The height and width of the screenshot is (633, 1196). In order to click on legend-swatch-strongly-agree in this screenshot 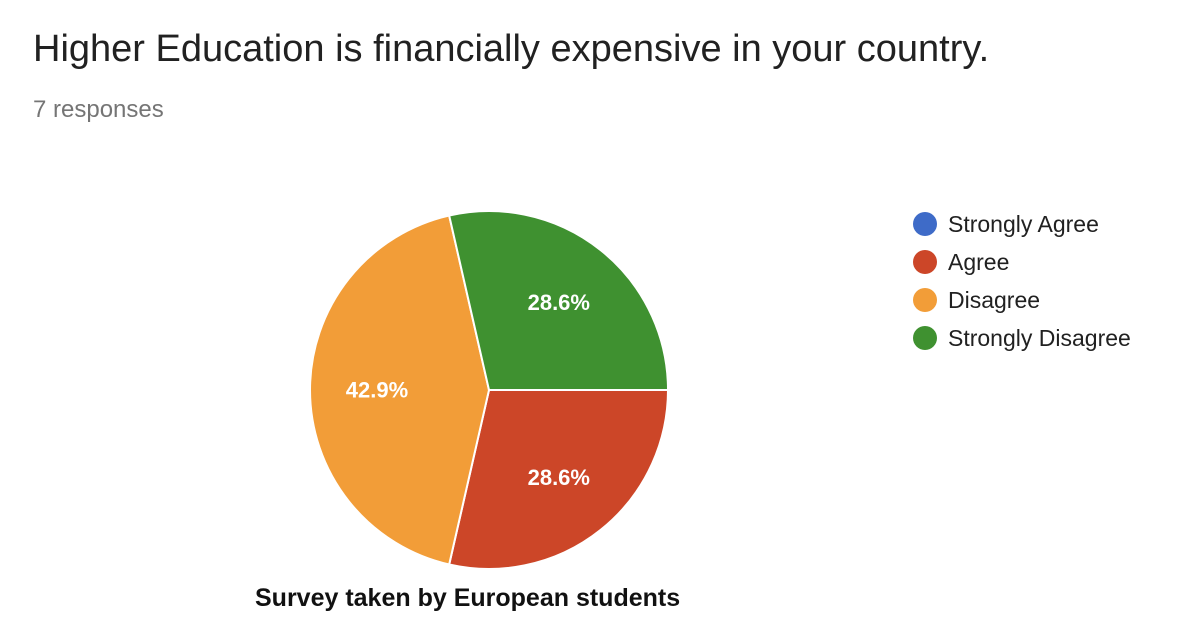, I will do `click(925, 224)`.